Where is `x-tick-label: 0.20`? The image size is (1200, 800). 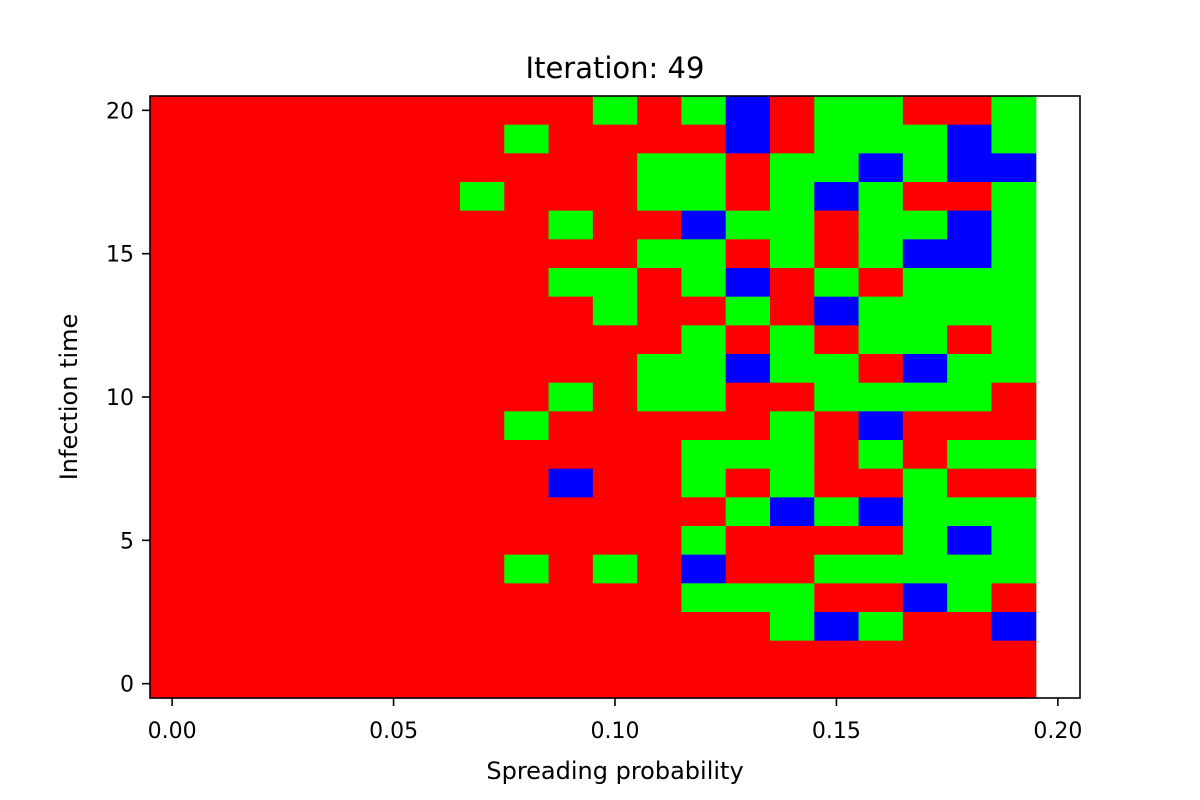
x-tick-label: 0.20 is located at coordinates (1057, 731).